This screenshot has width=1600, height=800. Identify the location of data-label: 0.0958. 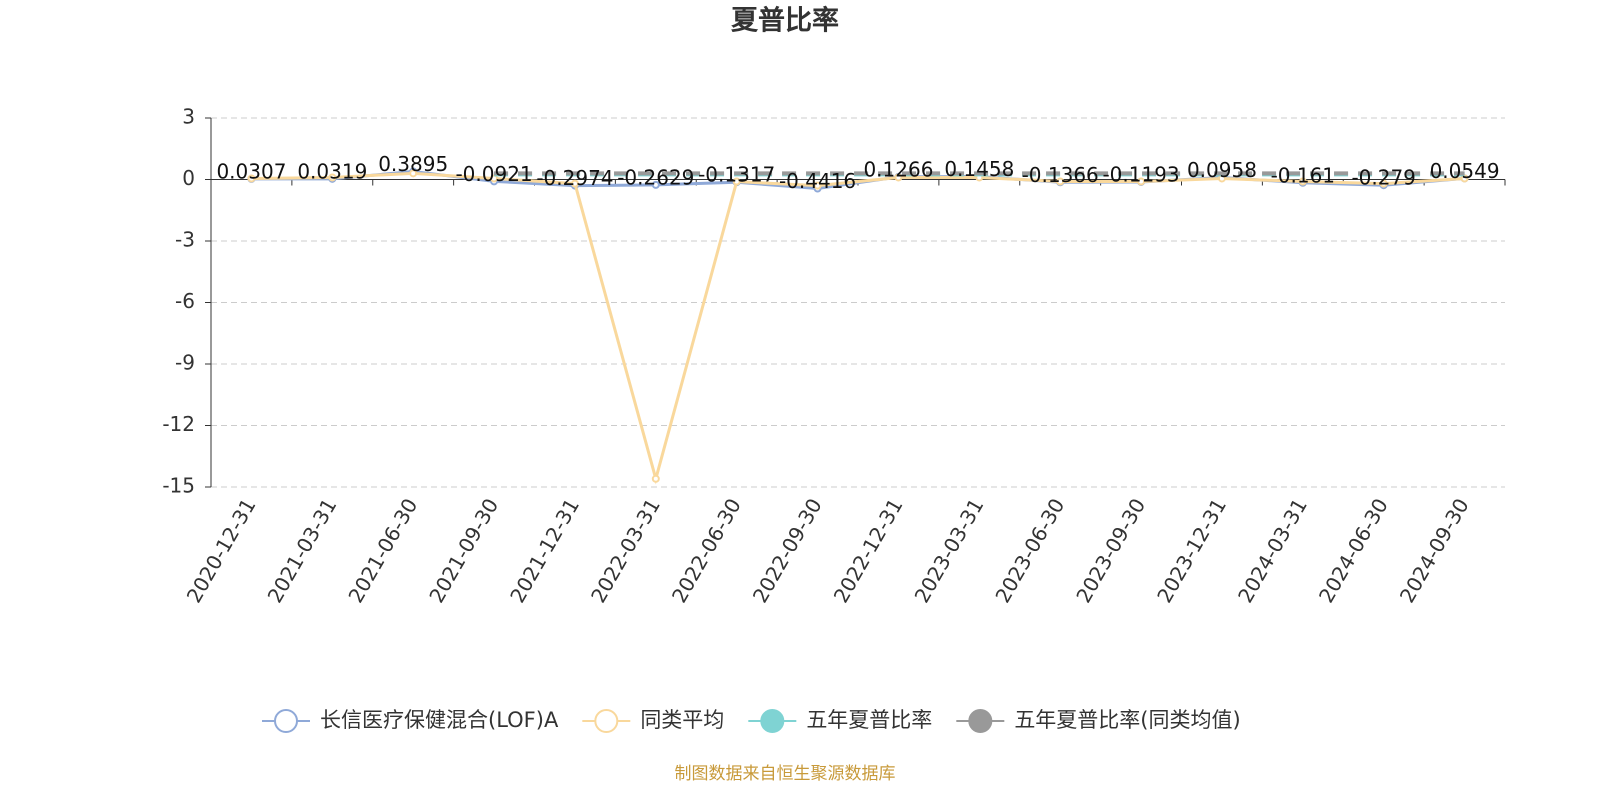
(1222, 170).